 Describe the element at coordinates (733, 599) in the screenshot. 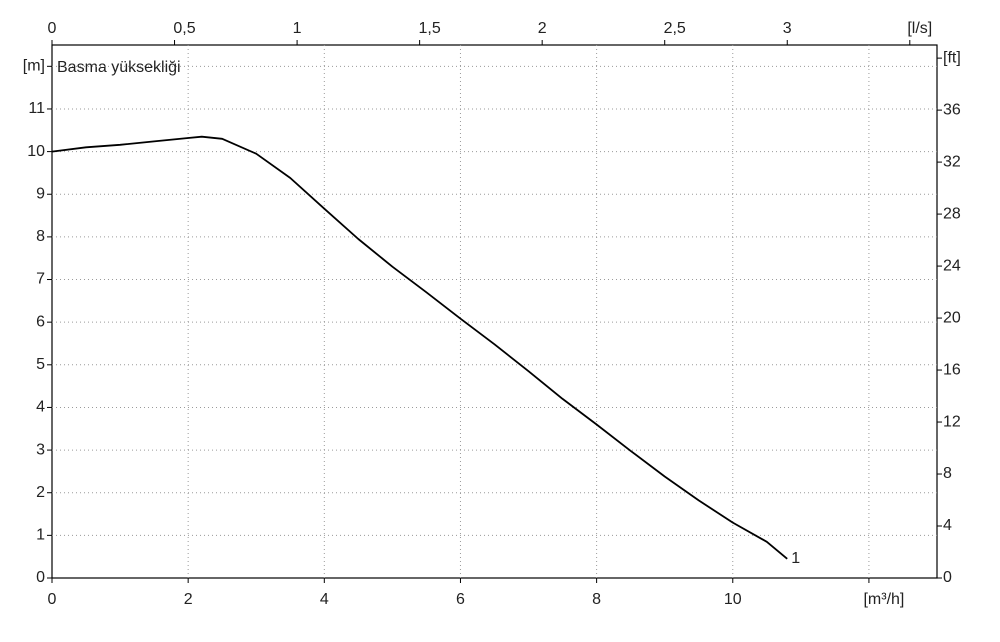

I see `x-tick-label: 10` at that location.